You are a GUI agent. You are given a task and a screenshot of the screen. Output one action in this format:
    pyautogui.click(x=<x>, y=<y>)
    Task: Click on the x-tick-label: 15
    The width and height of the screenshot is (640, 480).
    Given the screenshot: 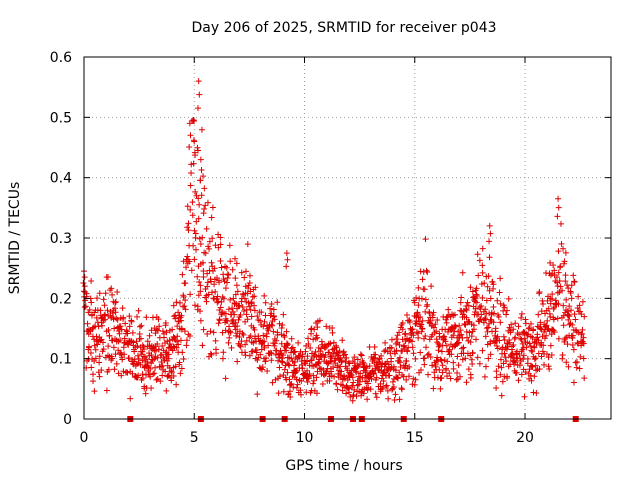 What is the action you would take?
    pyautogui.click(x=415, y=438)
    